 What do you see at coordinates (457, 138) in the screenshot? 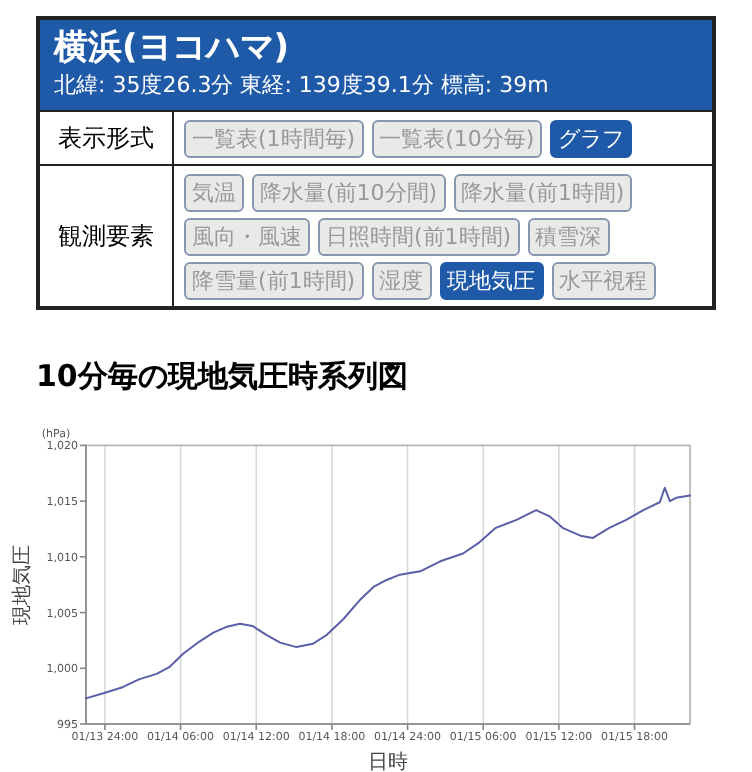
I see `text: 一覧表(10分毎)` at bounding box center [457, 138].